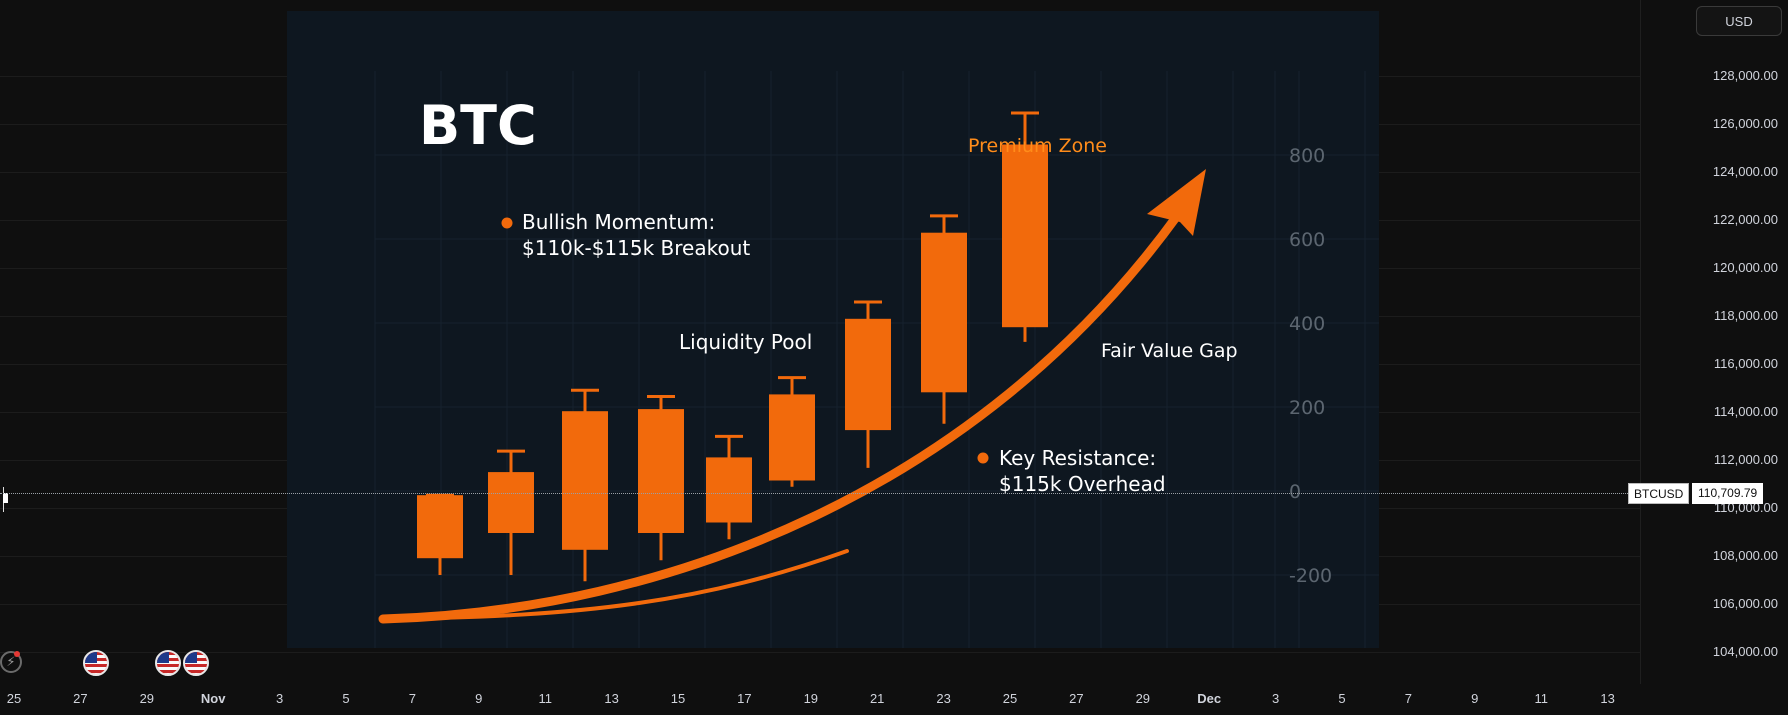  I want to click on price-scale-label: 106,000.00, so click(1745, 603).